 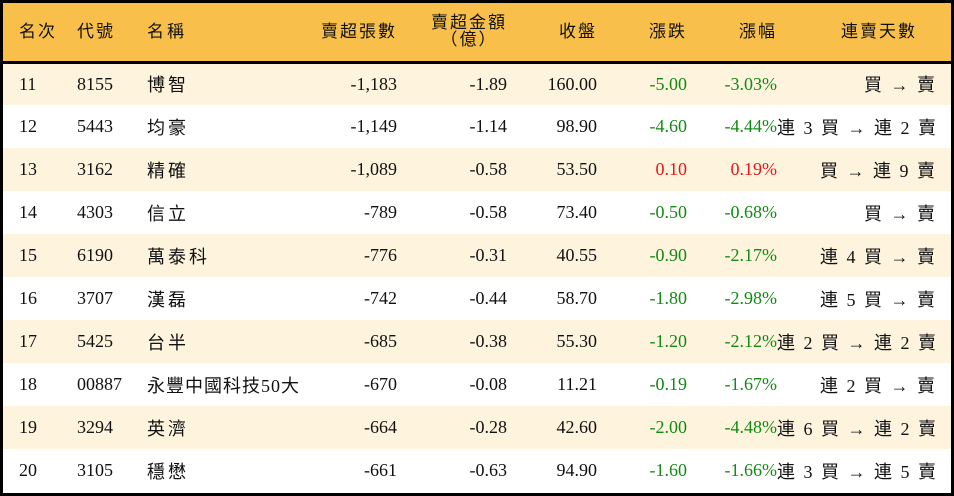 What do you see at coordinates (223, 385) in the screenshot?
I see `name-cell: 永豐中國科技50大` at bounding box center [223, 385].